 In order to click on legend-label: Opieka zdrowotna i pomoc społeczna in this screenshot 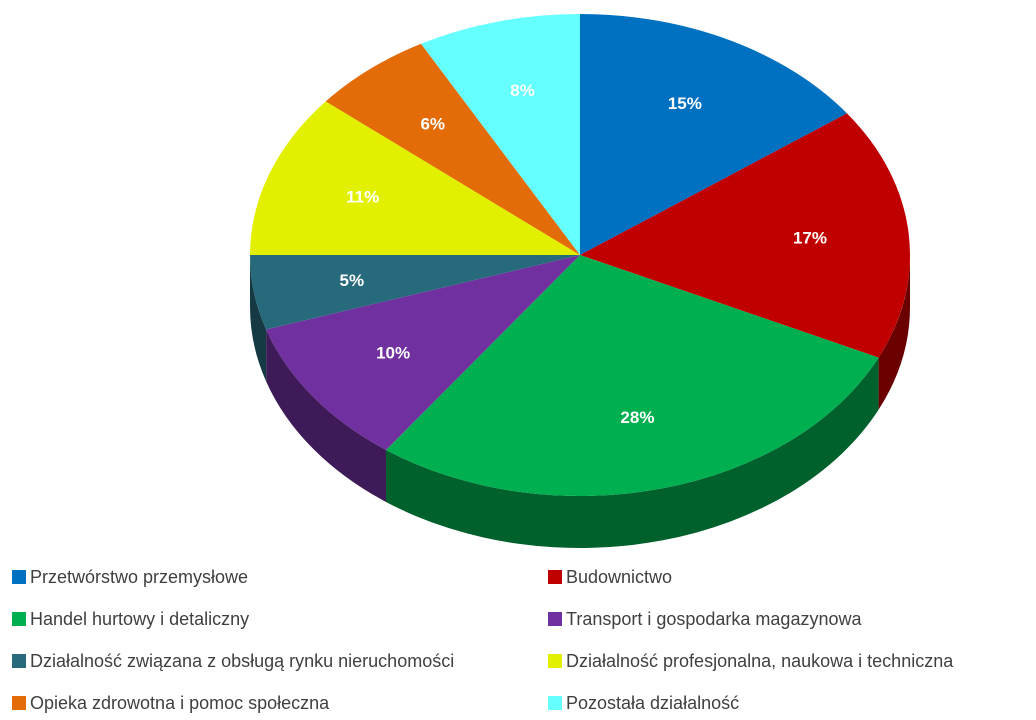, I will do `click(180, 703)`.